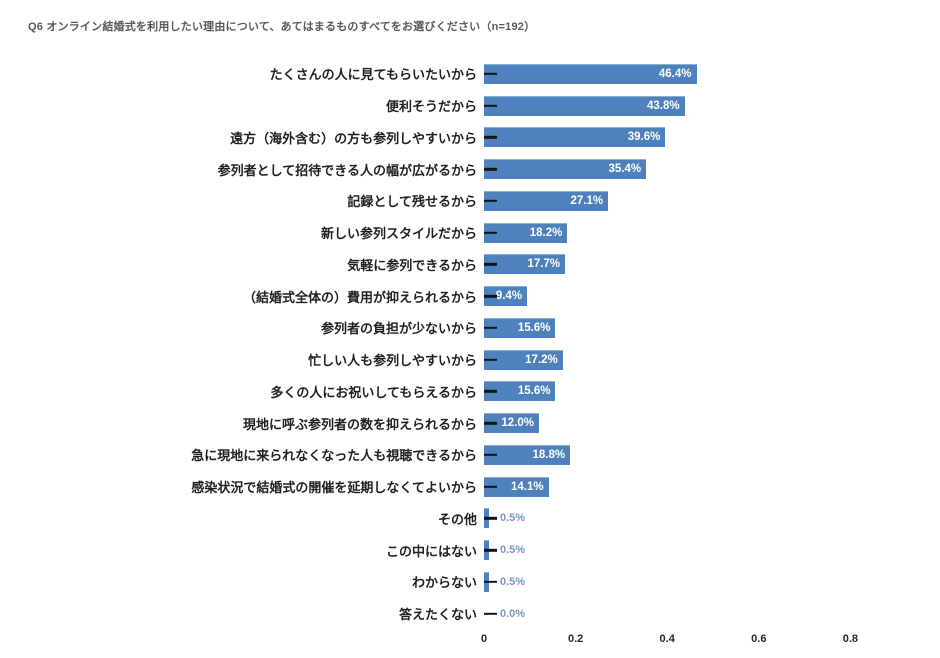 This screenshot has height=658, width=940. I want to click on bar-area: 14.1%, so click(712, 486).